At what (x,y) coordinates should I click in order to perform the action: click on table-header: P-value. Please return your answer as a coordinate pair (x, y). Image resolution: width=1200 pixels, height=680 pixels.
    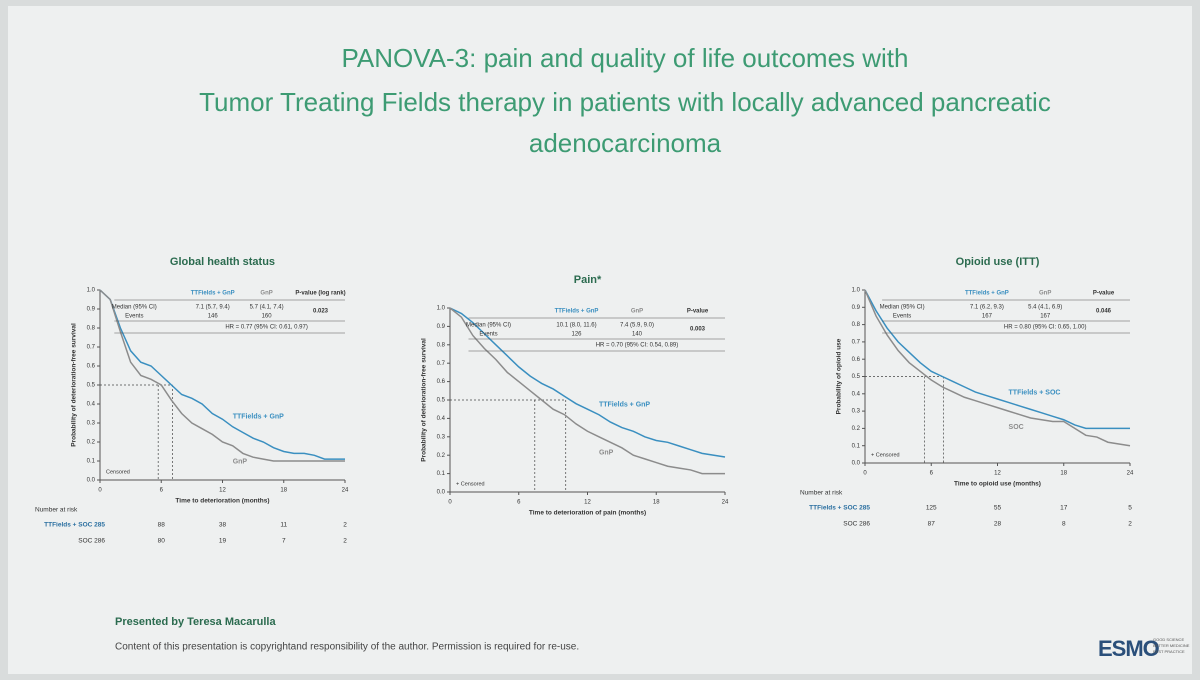
    Looking at the image, I should click on (1104, 294).